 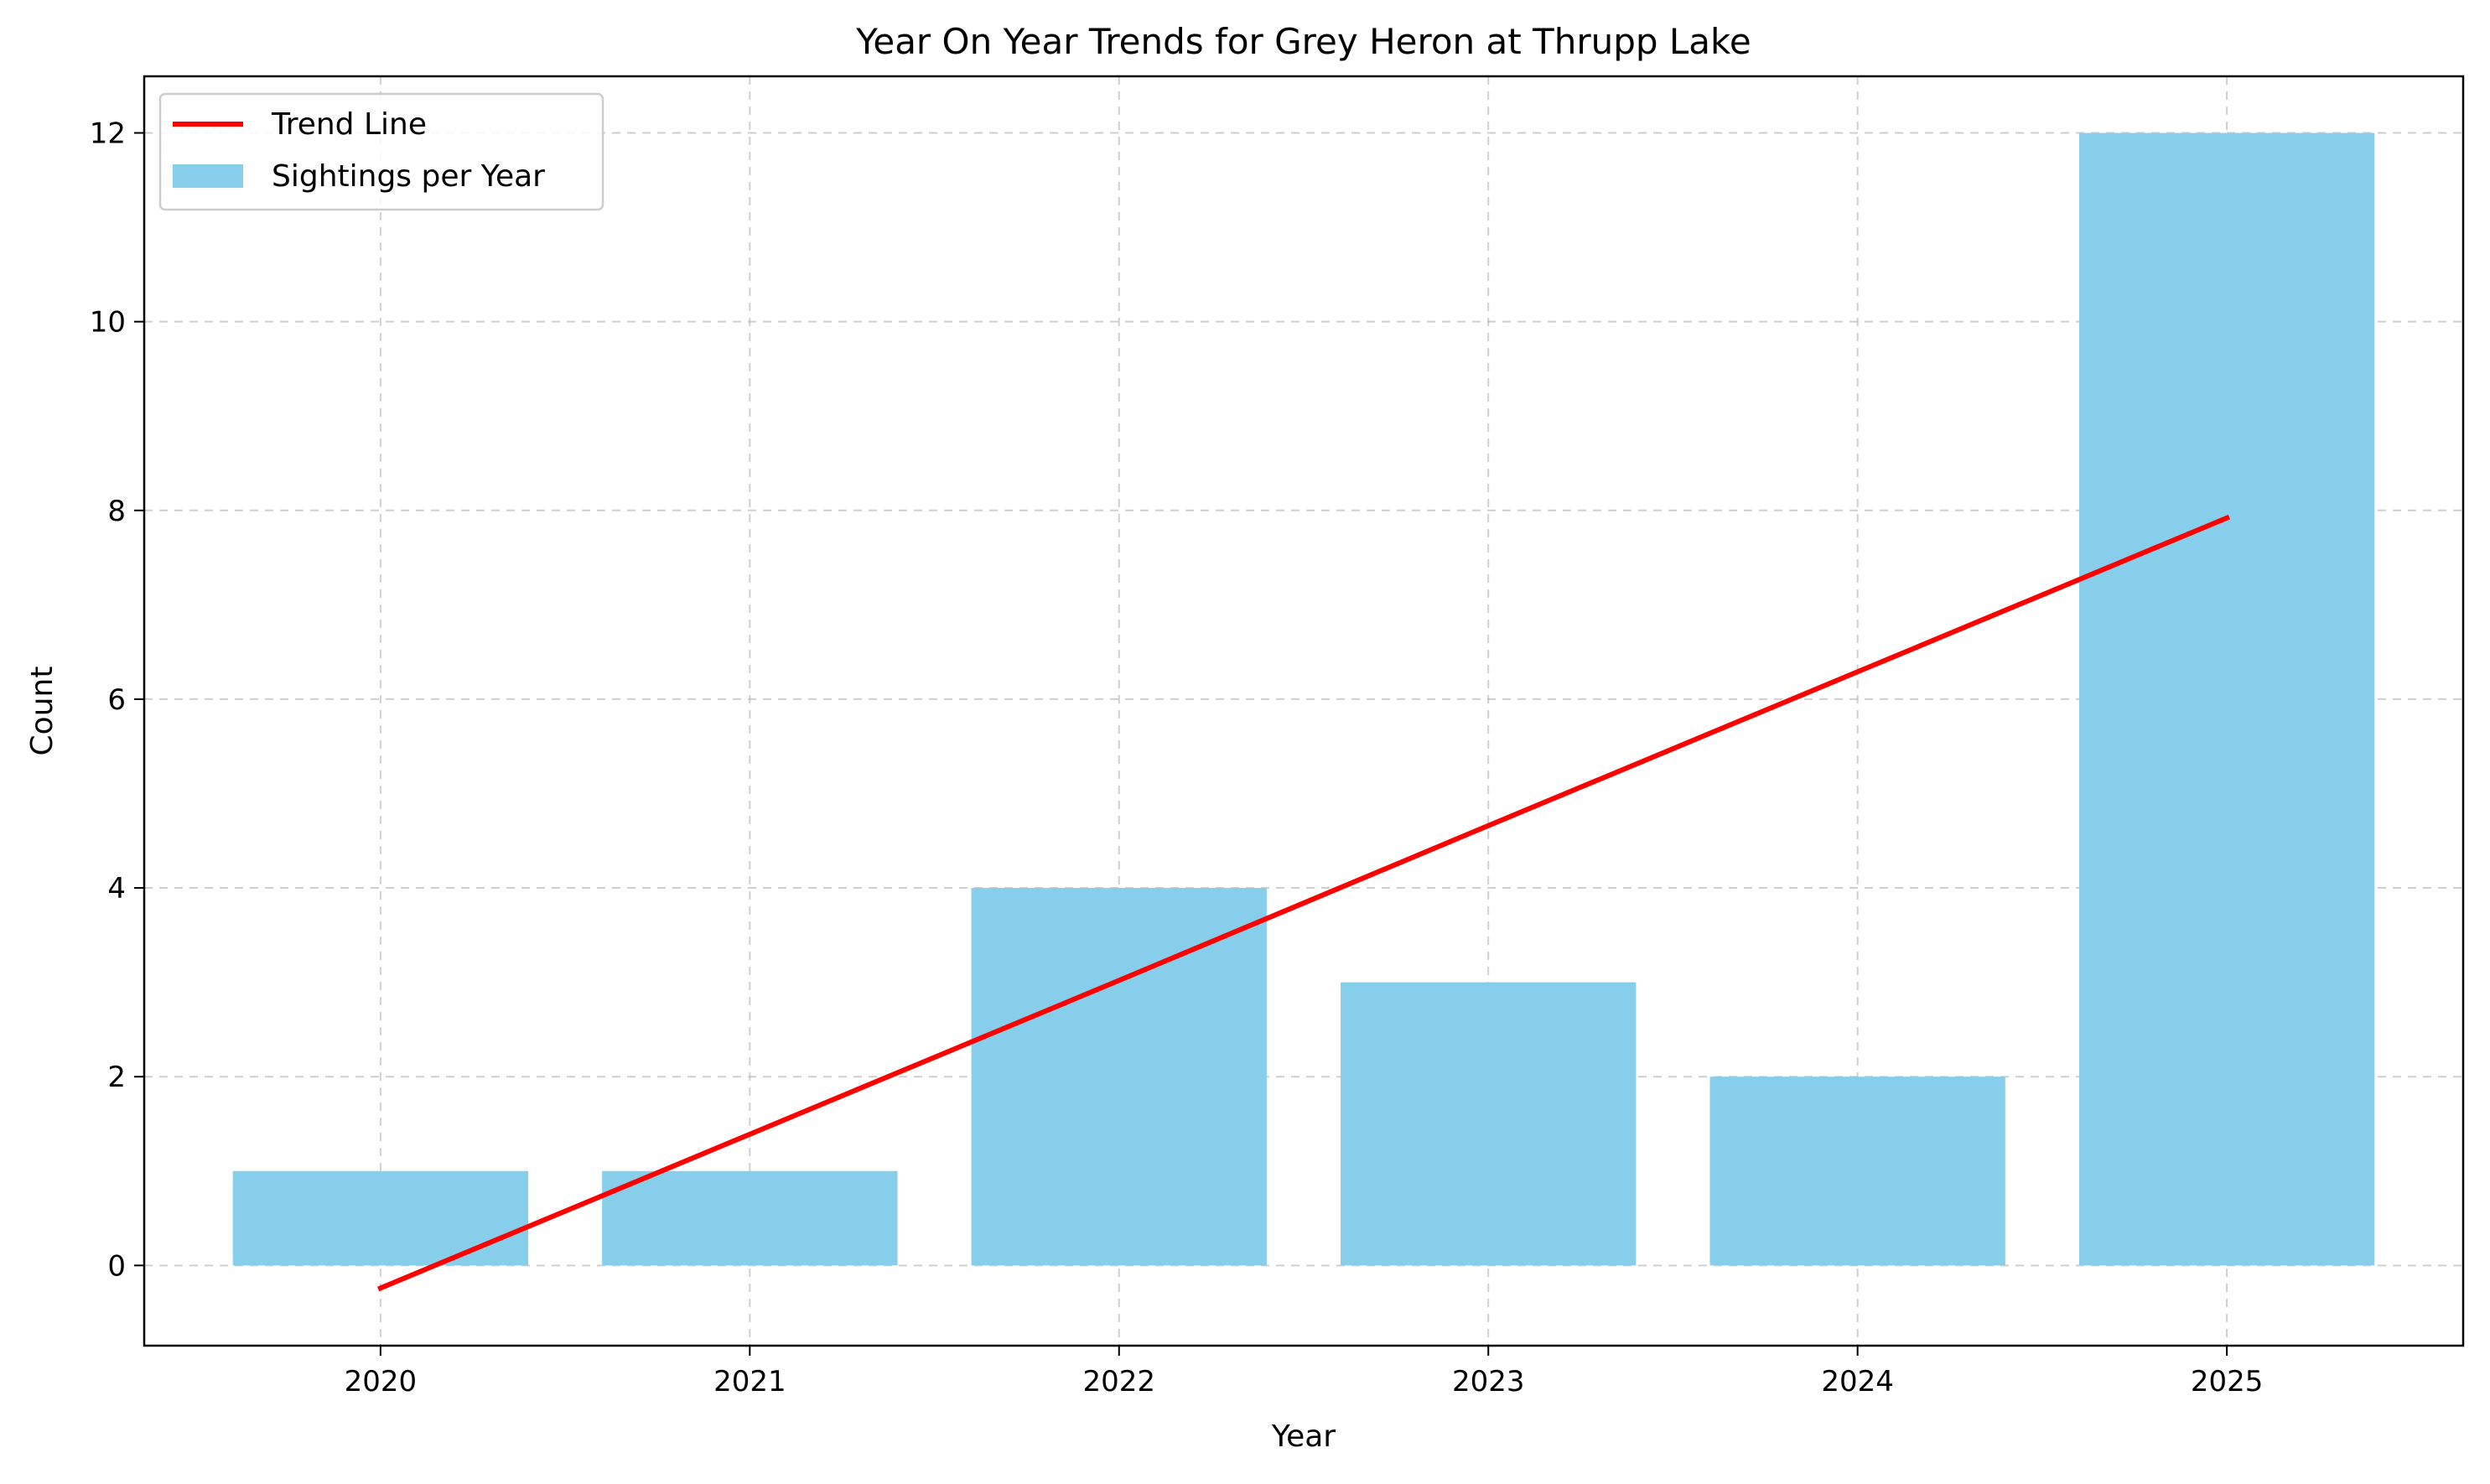 I want to click on x-tick-label: 2024, so click(x=1857, y=1381).